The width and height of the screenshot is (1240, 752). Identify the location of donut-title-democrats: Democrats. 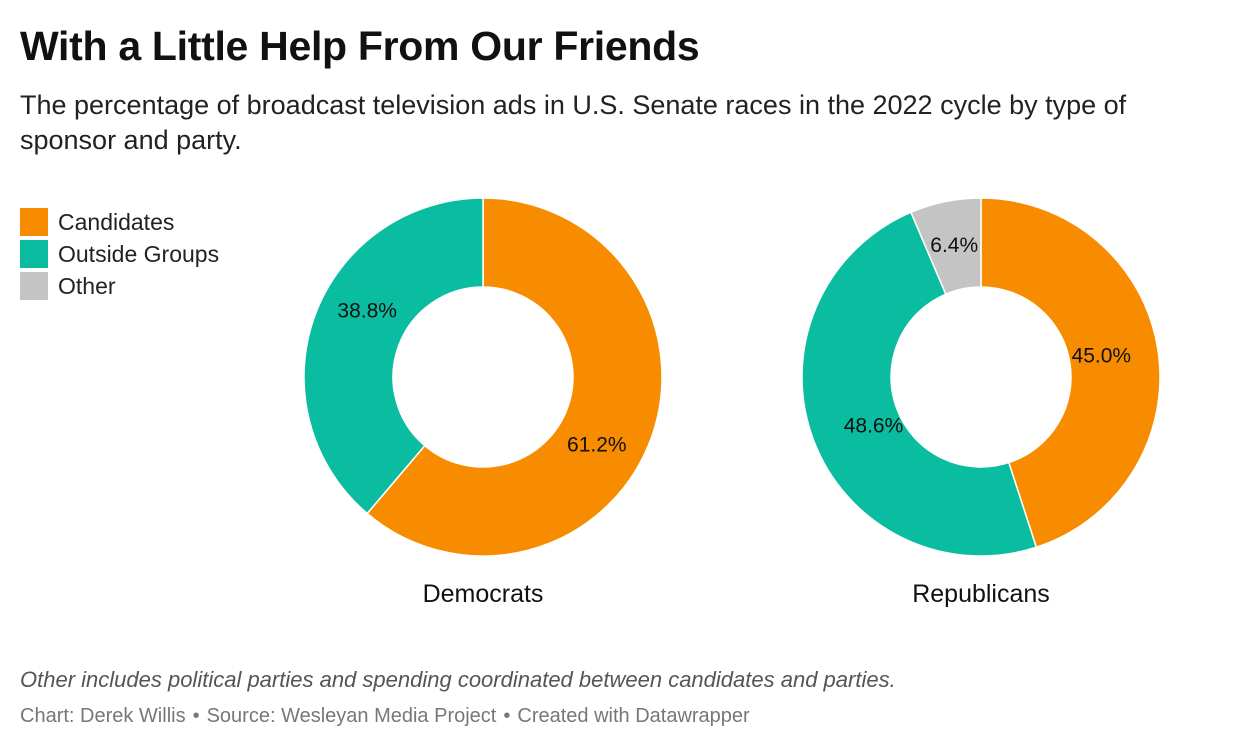
(483, 594).